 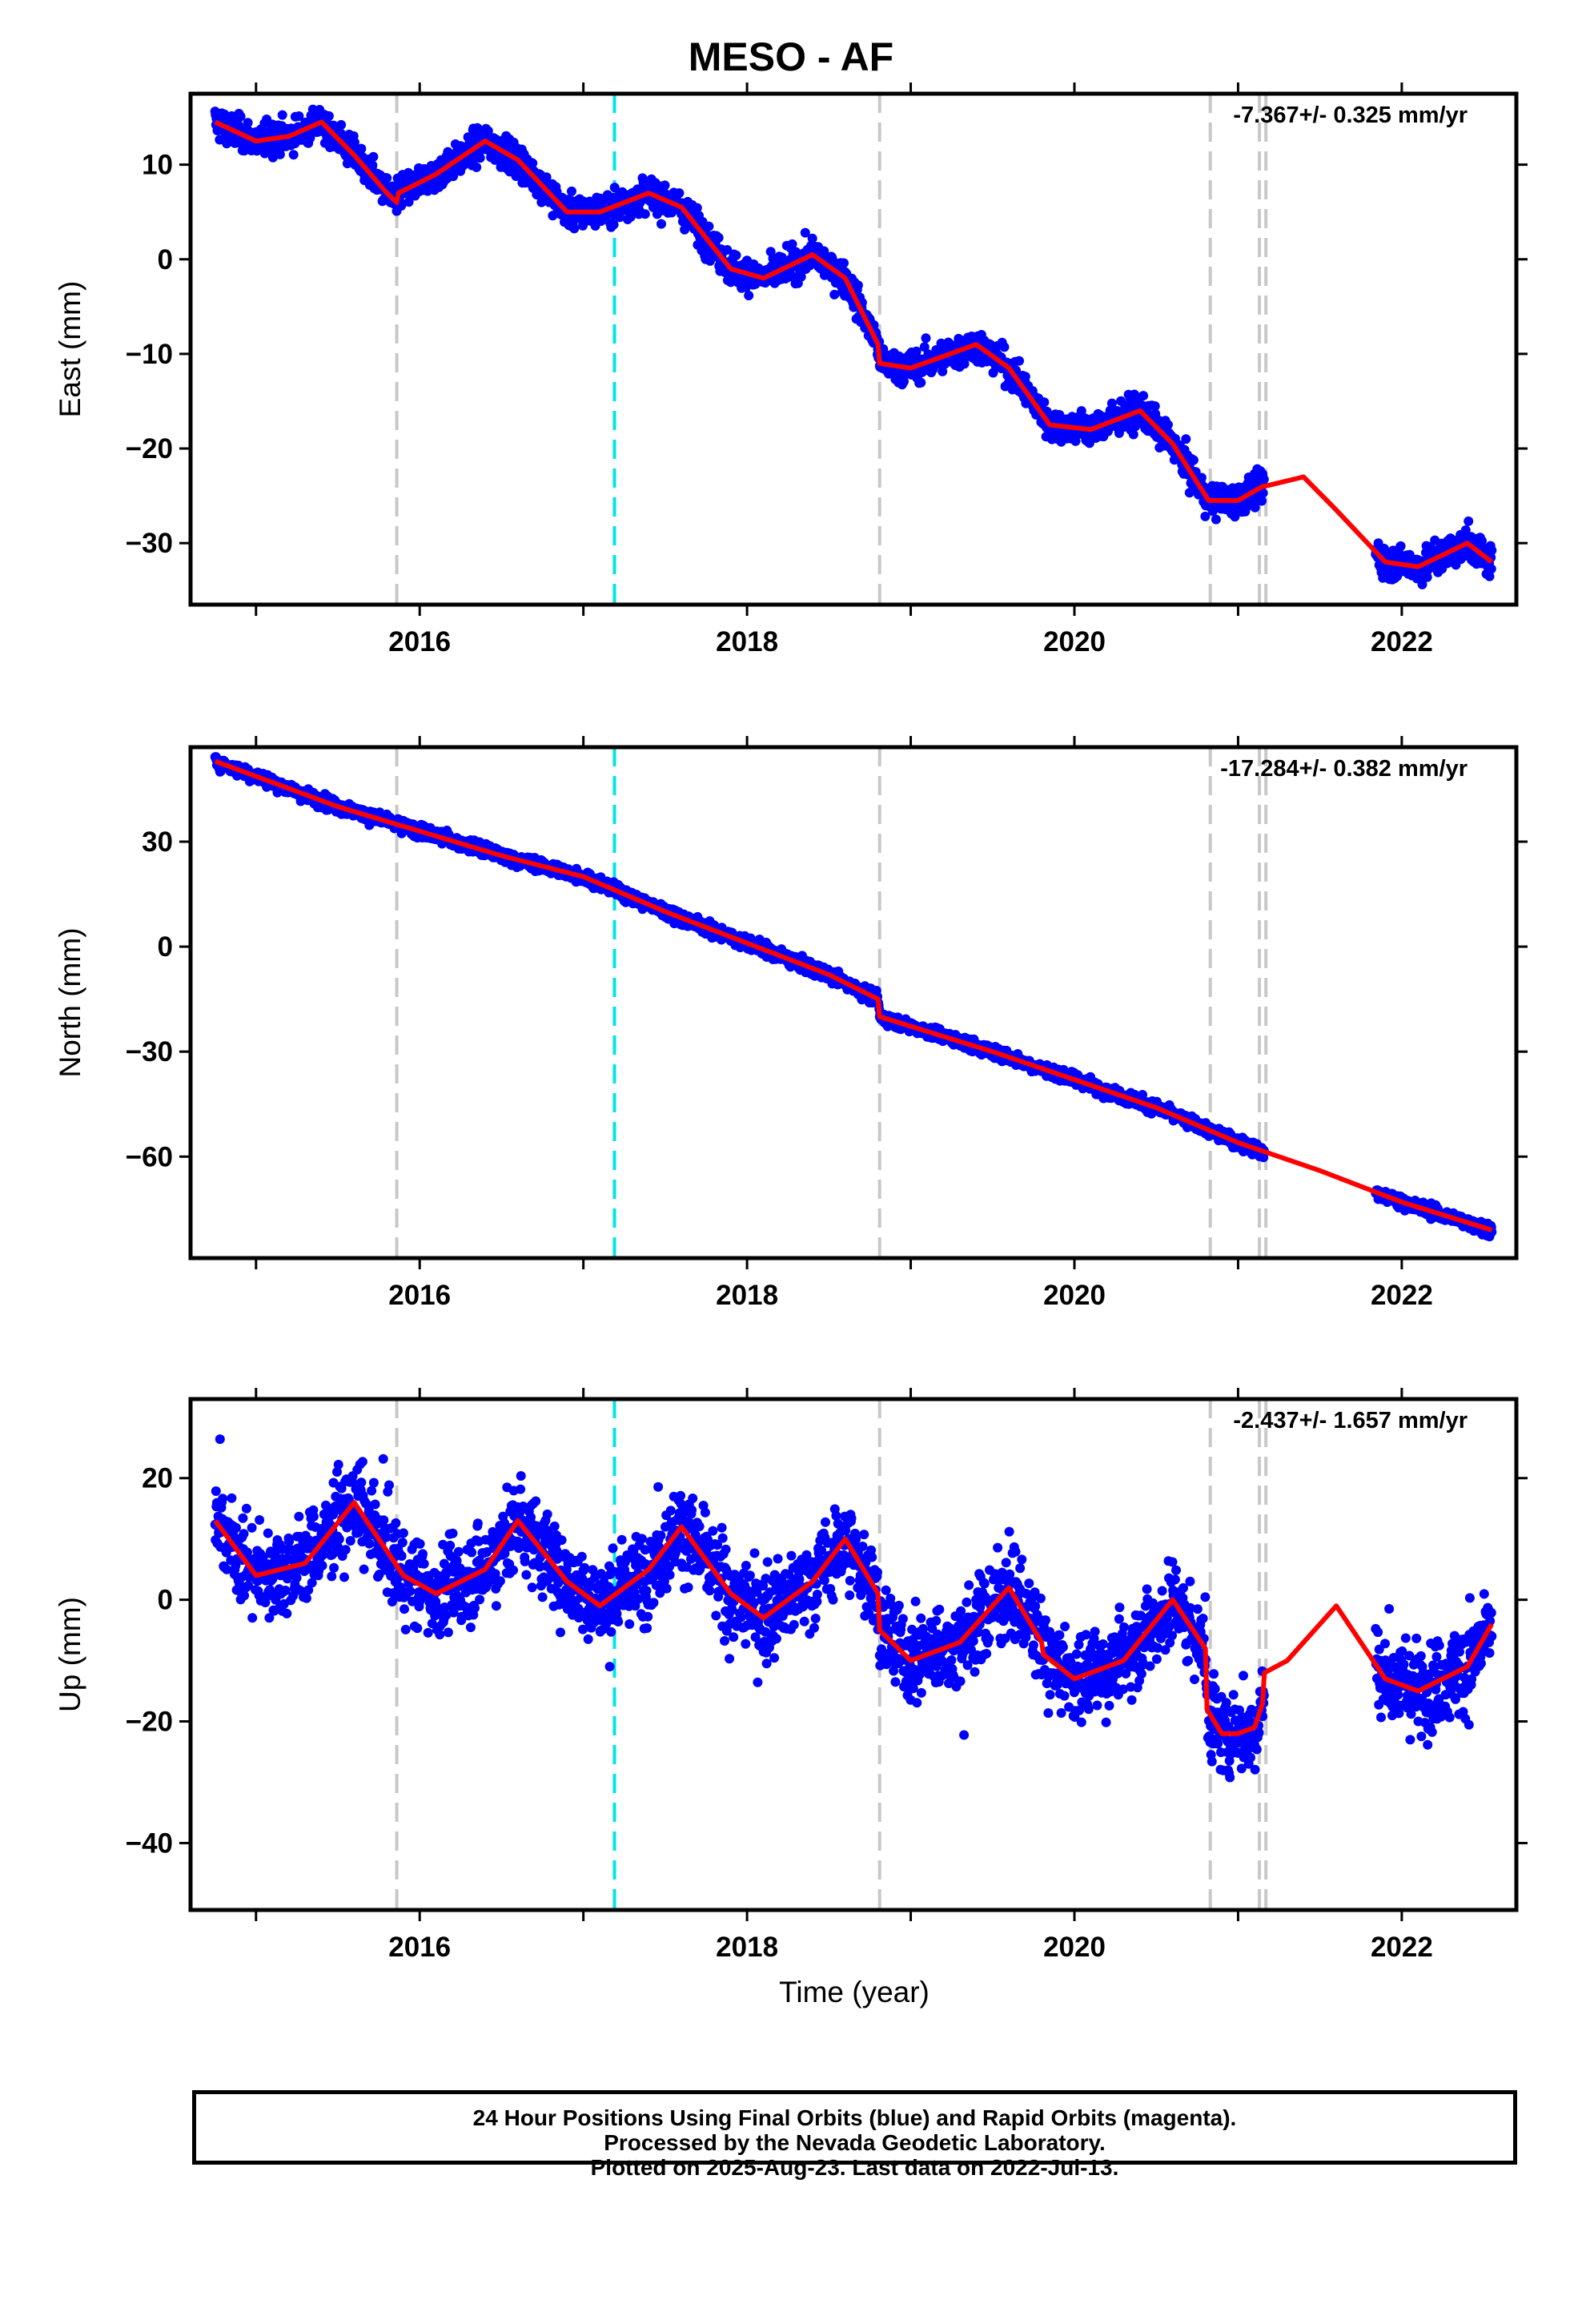 I want to click on y-tick-label: 0, so click(x=165, y=259).